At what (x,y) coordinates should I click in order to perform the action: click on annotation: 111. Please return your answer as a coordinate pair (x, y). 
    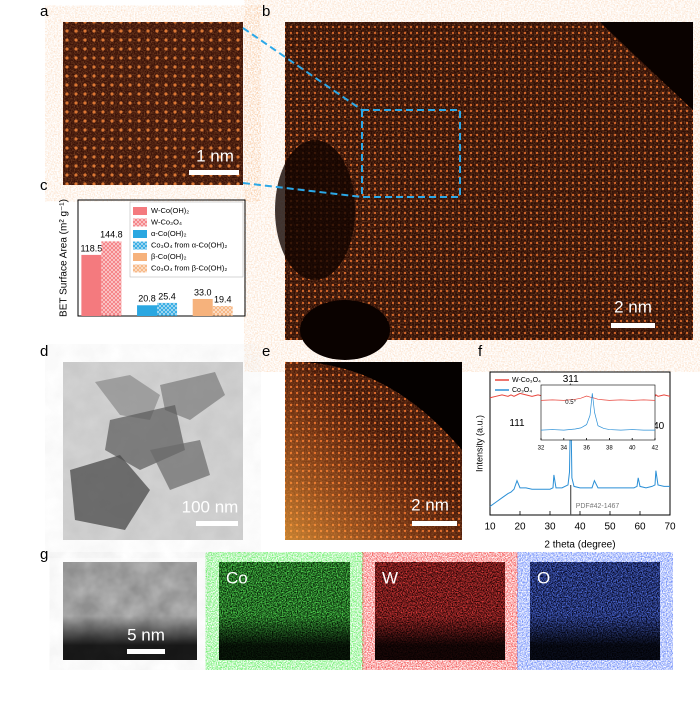
    Looking at the image, I should click on (517, 423).